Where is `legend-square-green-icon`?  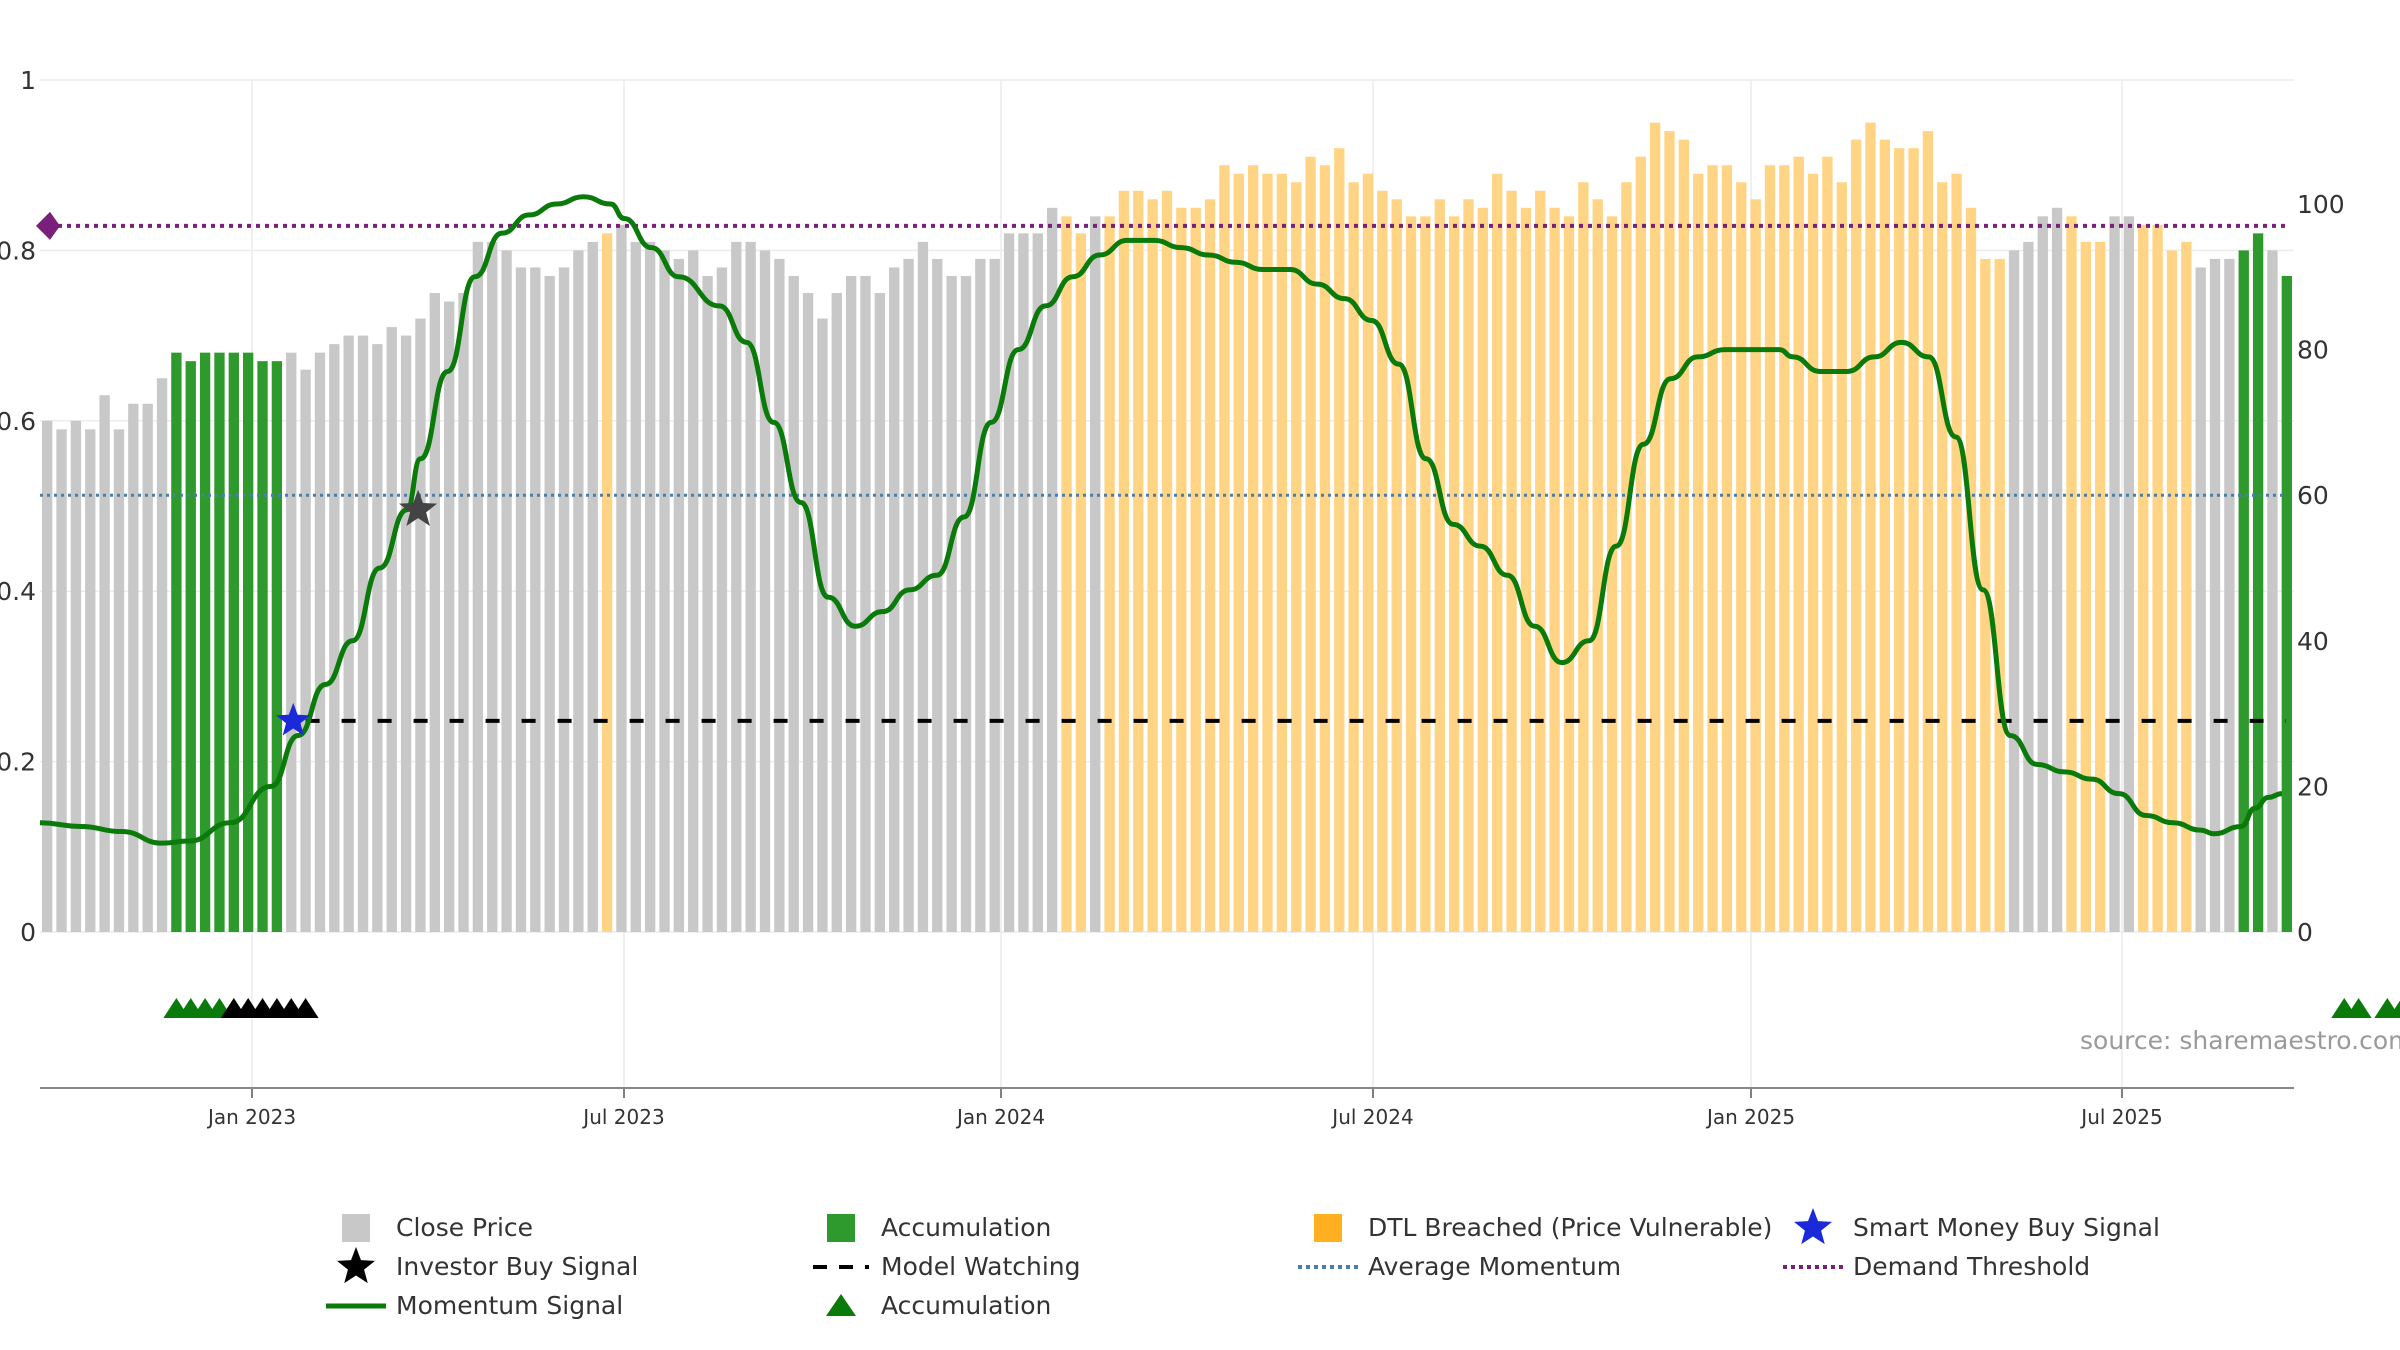 legend-square-green-icon is located at coordinates (841, 1228).